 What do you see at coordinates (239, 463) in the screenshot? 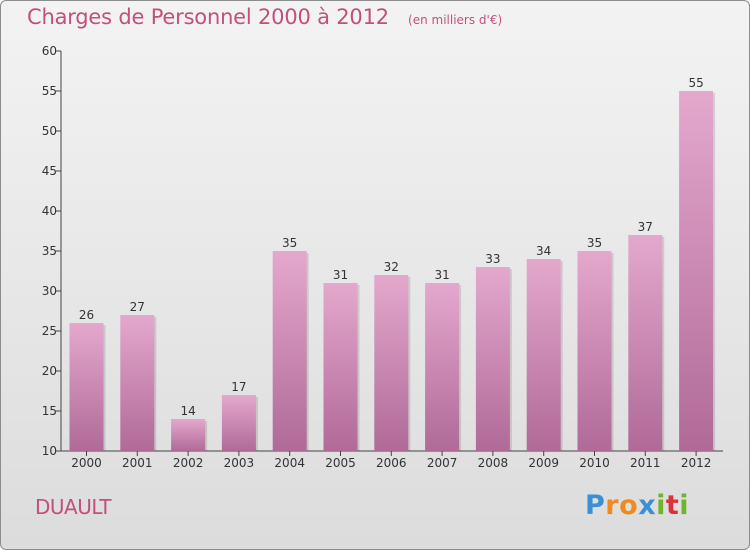
I see `x-tick-label: 2003` at bounding box center [239, 463].